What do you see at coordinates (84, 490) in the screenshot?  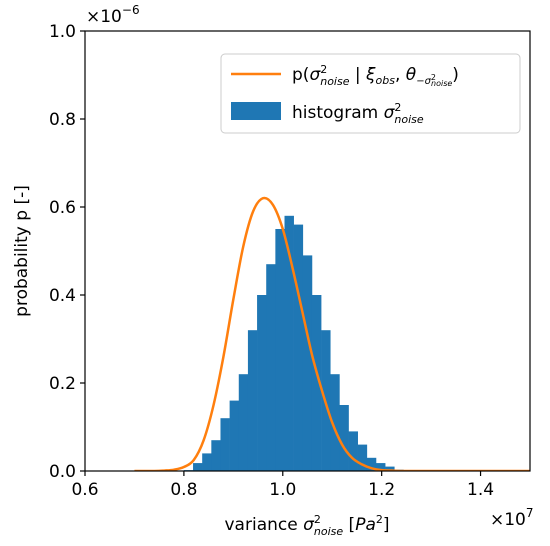 I see `x-tick-label: 0.6` at bounding box center [84, 490].